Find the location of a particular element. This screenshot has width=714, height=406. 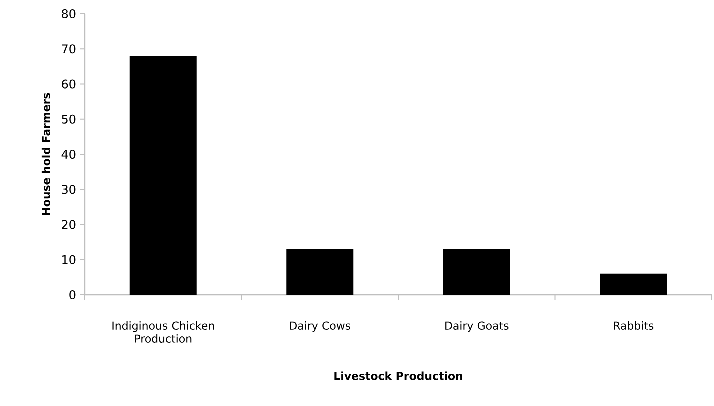

y-tick-label: 10 is located at coordinates (69, 259).